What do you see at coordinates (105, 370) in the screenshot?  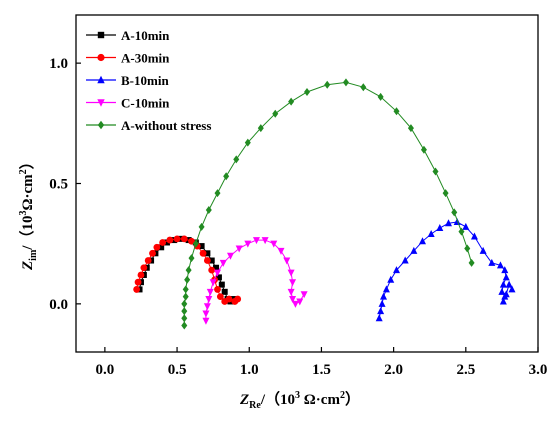 I see `x-tick-label: 0.0` at bounding box center [105, 370].